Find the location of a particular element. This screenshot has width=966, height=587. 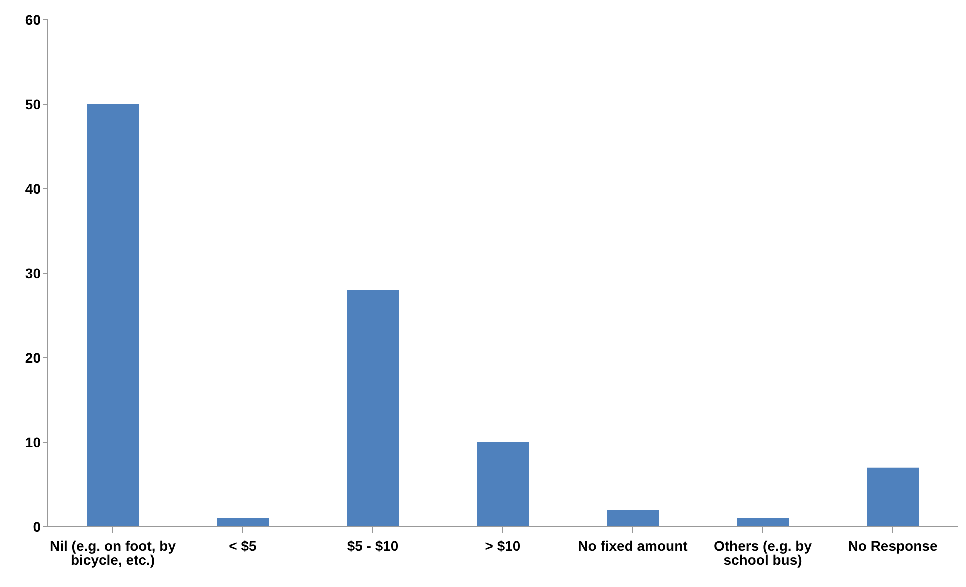

x-tick-label: $5 - $10 is located at coordinates (373, 546).